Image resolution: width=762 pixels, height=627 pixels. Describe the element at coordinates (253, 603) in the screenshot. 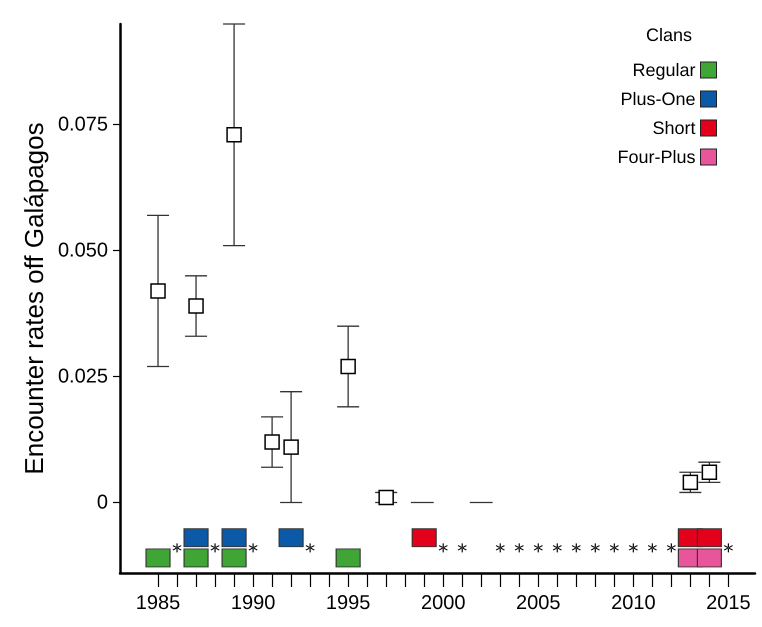

I see `x-tick-label: 1990` at that location.